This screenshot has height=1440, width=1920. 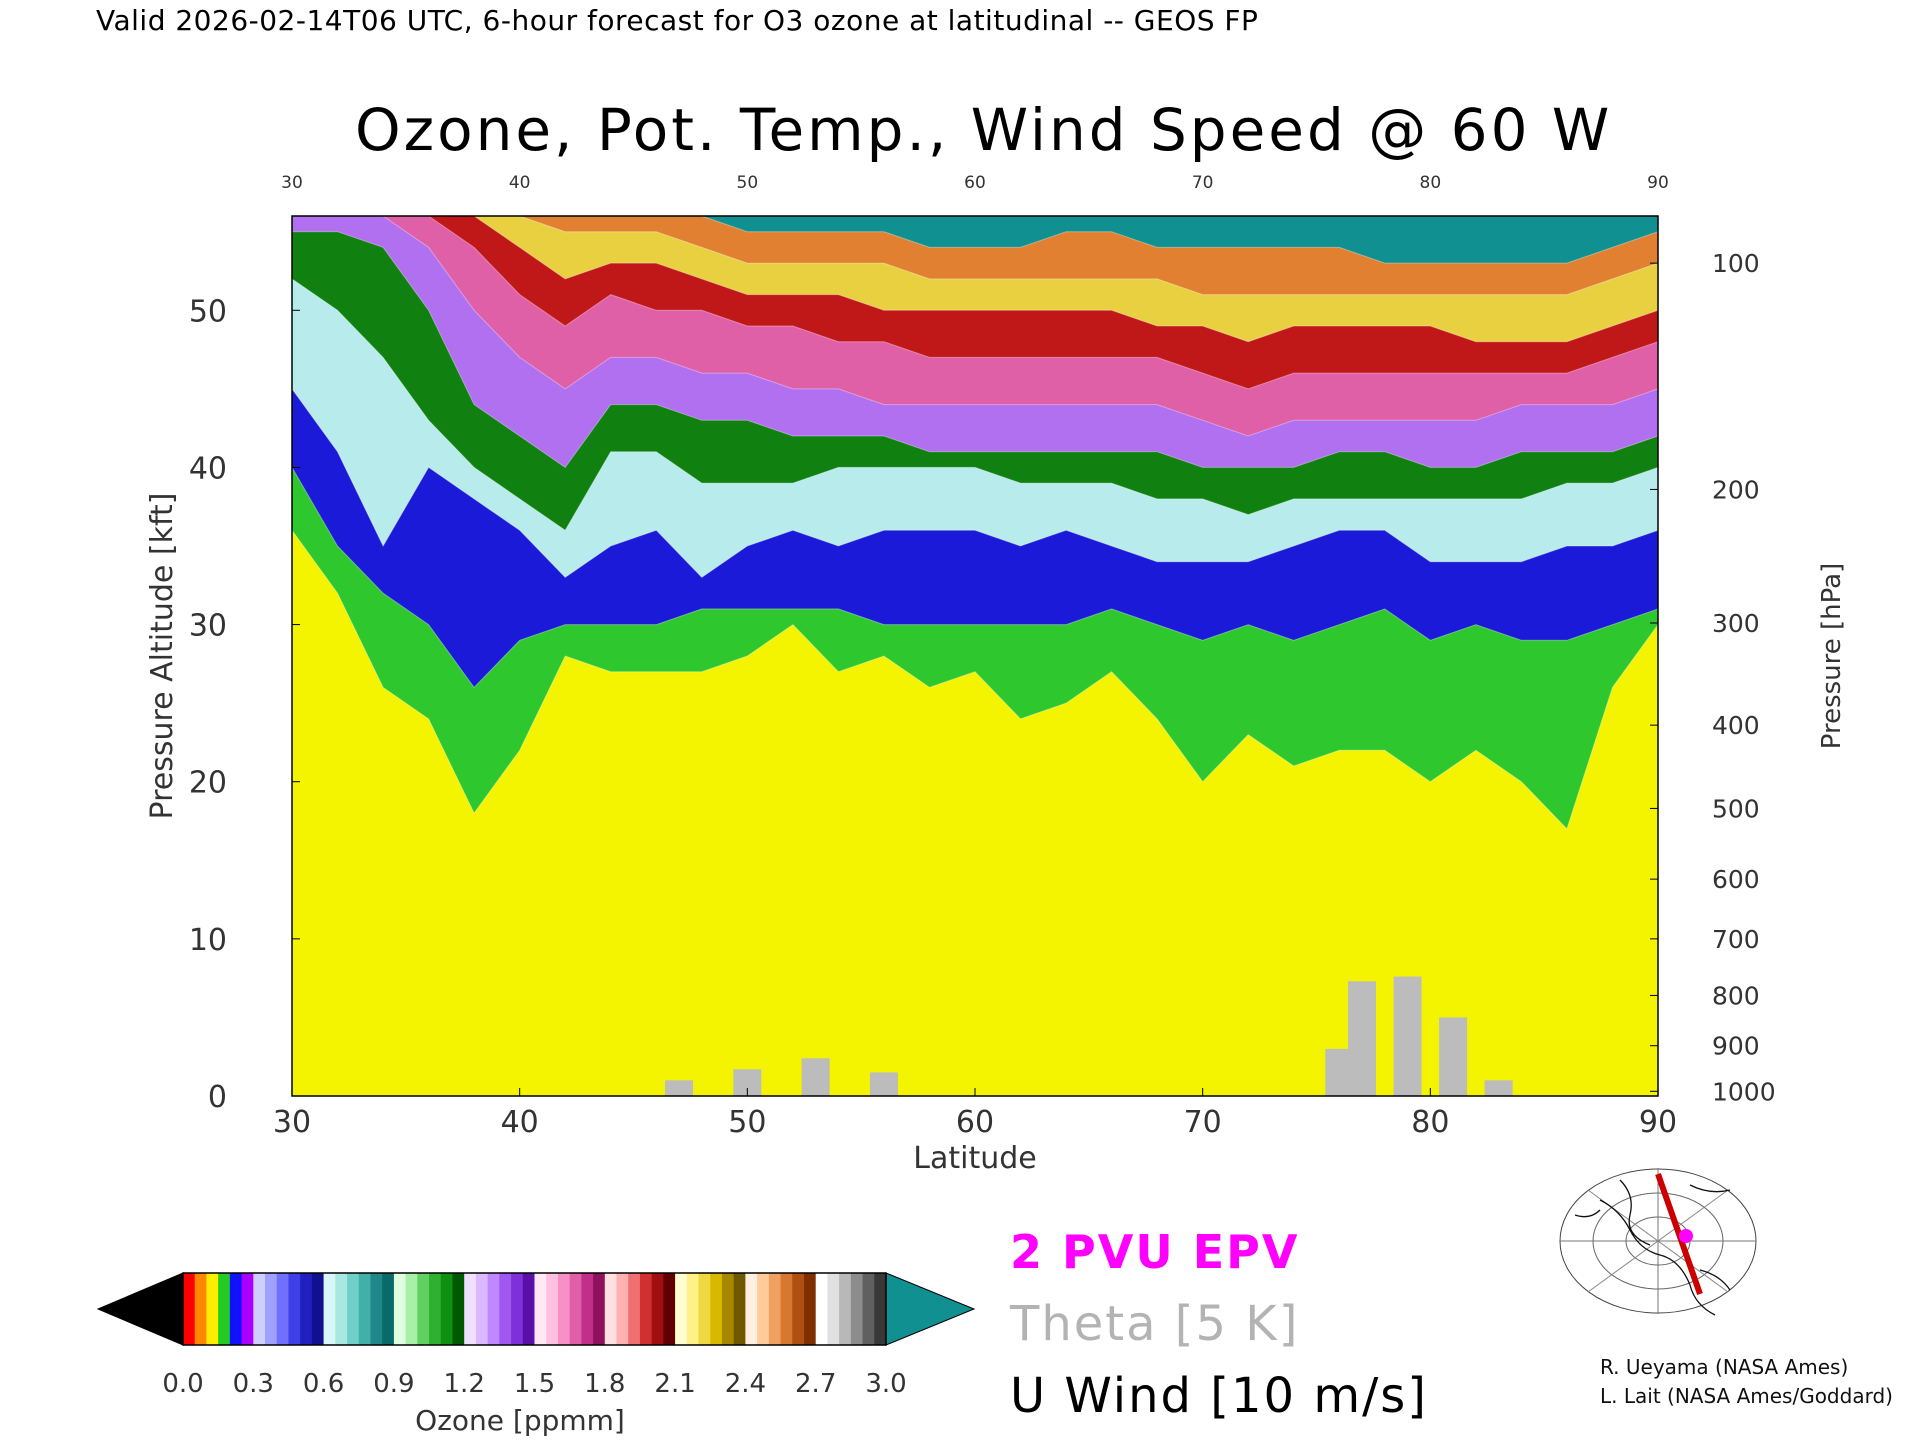 What do you see at coordinates (292, 183) in the screenshot?
I see `x-top-tick-label: 30` at bounding box center [292, 183].